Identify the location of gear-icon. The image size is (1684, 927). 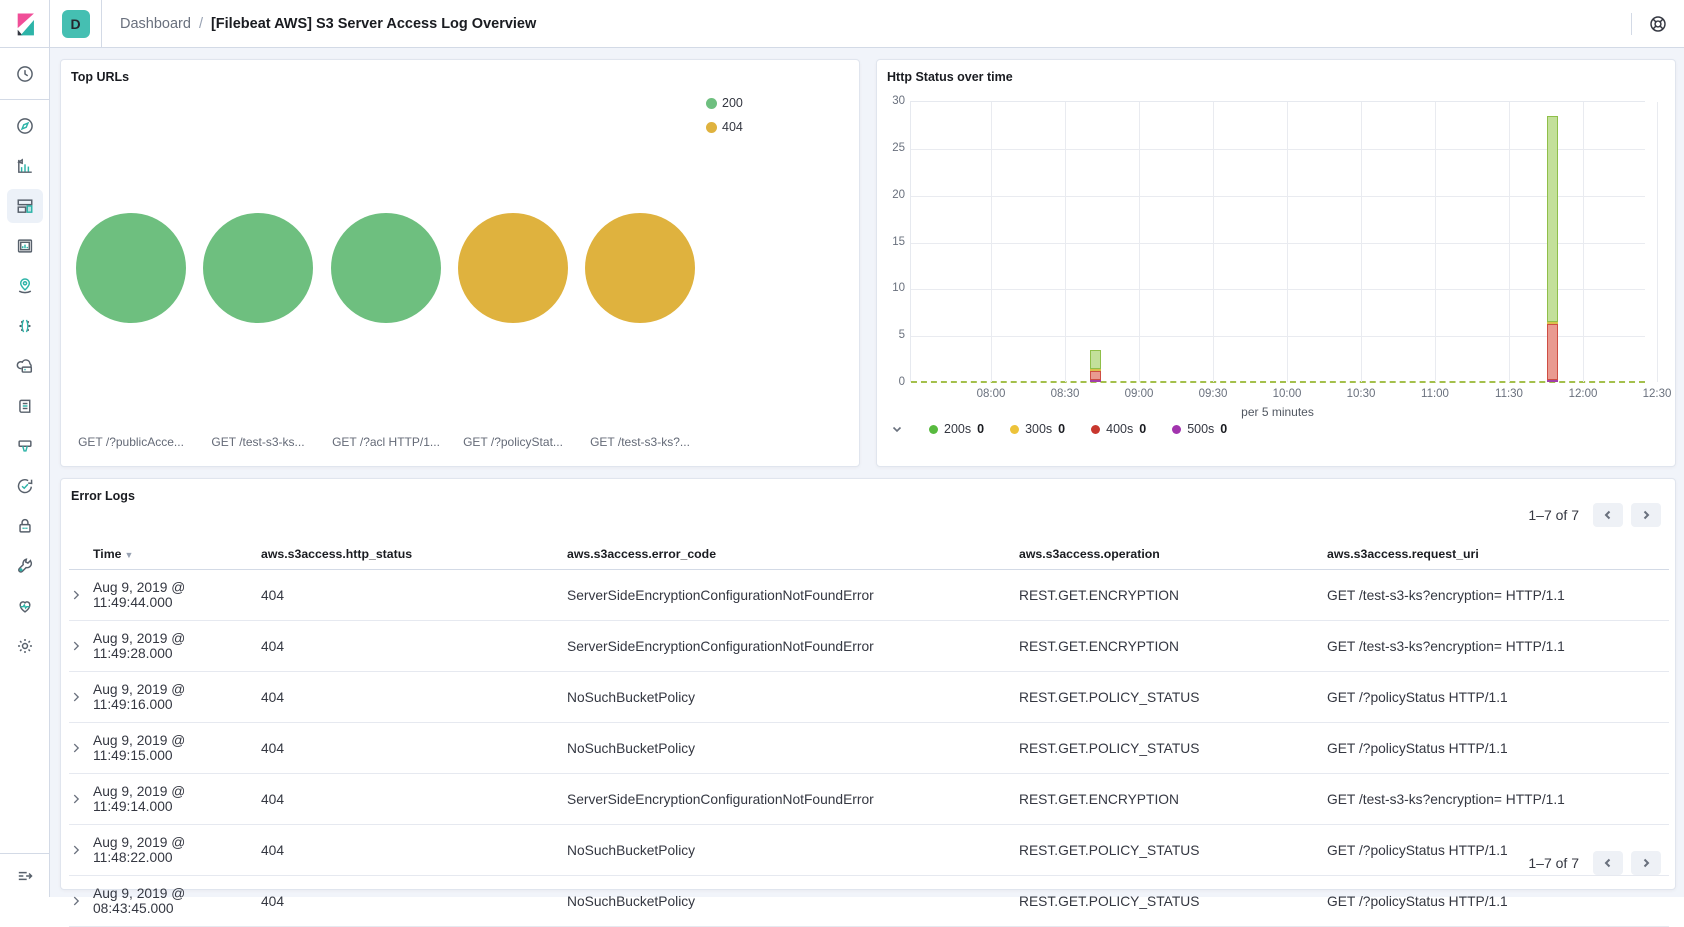
(24, 646).